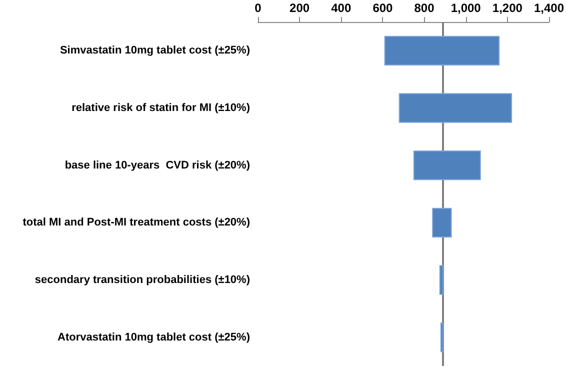 Image resolution: width=567 pixels, height=368 pixels. What do you see at coordinates (155, 50) in the screenshot?
I see `y-tick-label: Simvastatin 10mg tablet cost (±25%)` at bounding box center [155, 50].